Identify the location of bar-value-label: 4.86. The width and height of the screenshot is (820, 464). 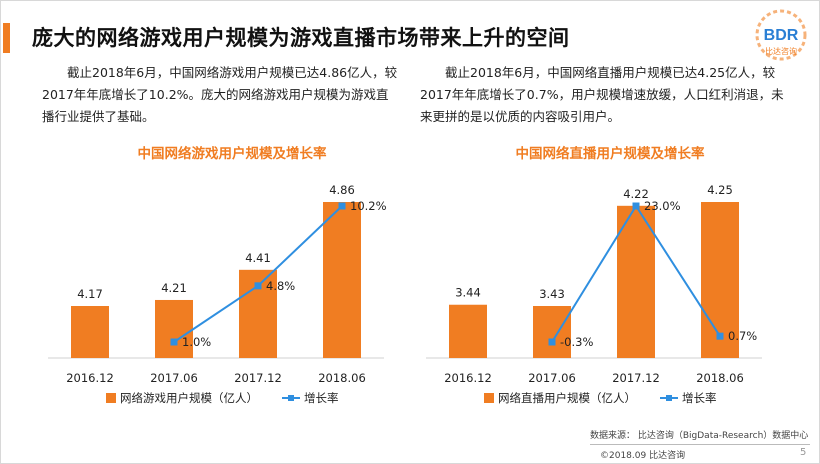
(342, 190).